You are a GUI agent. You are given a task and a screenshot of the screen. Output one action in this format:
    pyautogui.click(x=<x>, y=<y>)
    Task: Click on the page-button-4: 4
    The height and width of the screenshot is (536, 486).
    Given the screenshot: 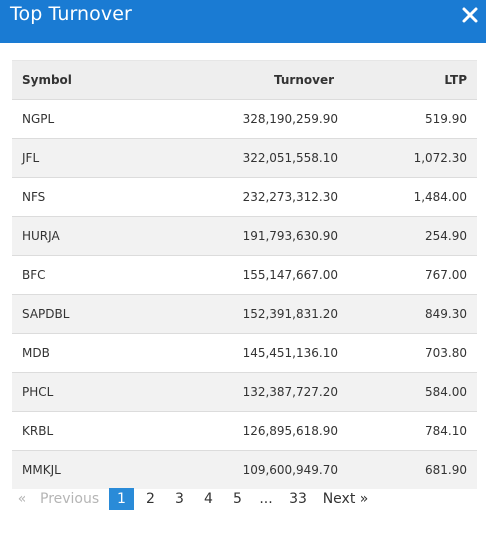 What is the action you would take?
    pyautogui.click(x=208, y=499)
    